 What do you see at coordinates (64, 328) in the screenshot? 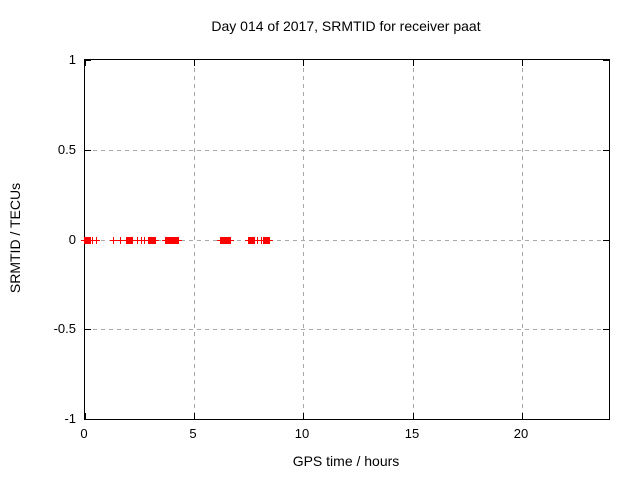
I see `y-tick-label: -0.5` at bounding box center [64, 328].